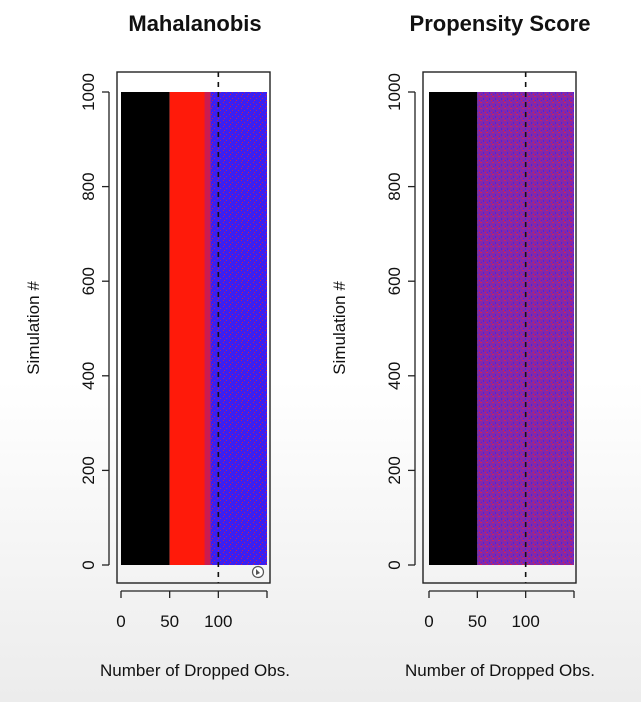 This screenshot has width=641, height=702. Describe the element at coordinates (194, 23) in the screenshot. I see `chart-title: Mahalanobis` at that location.